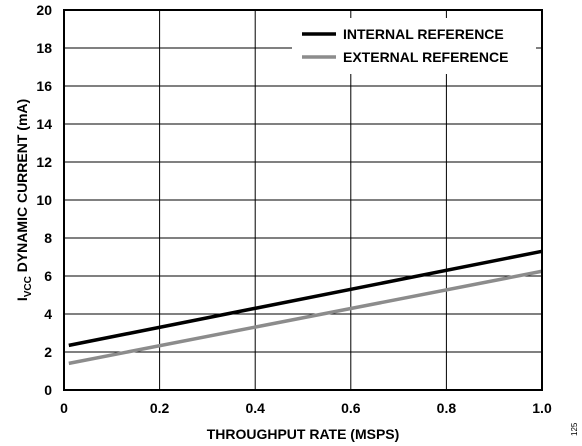 This screenshot has height=446, width=582. I want to click on y-tick-label: 12, so click(44, 162).